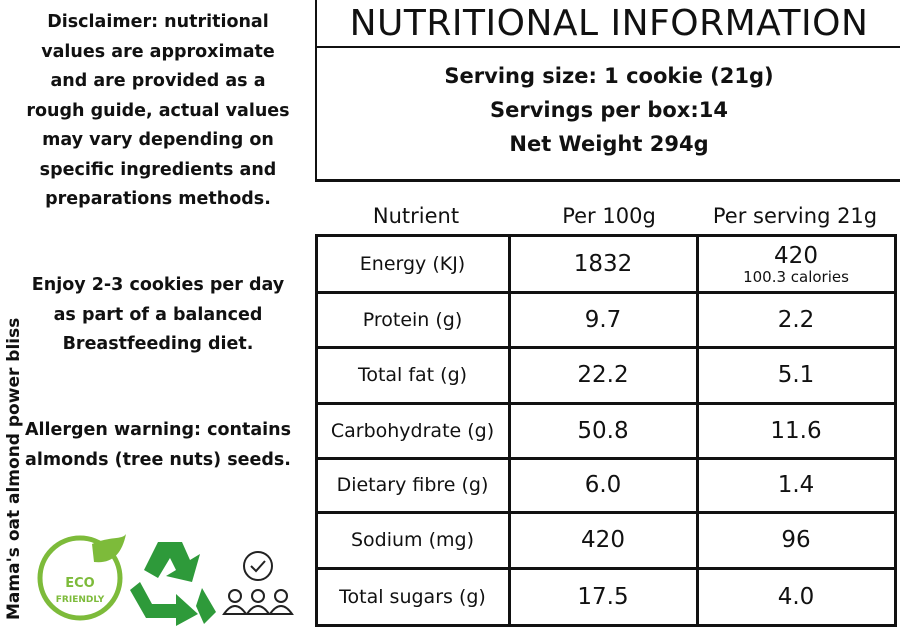  What do you see at coordinates (79, 583) in the screenshot?
I see `eco-text: ECO` at bounding box center [79, 583].